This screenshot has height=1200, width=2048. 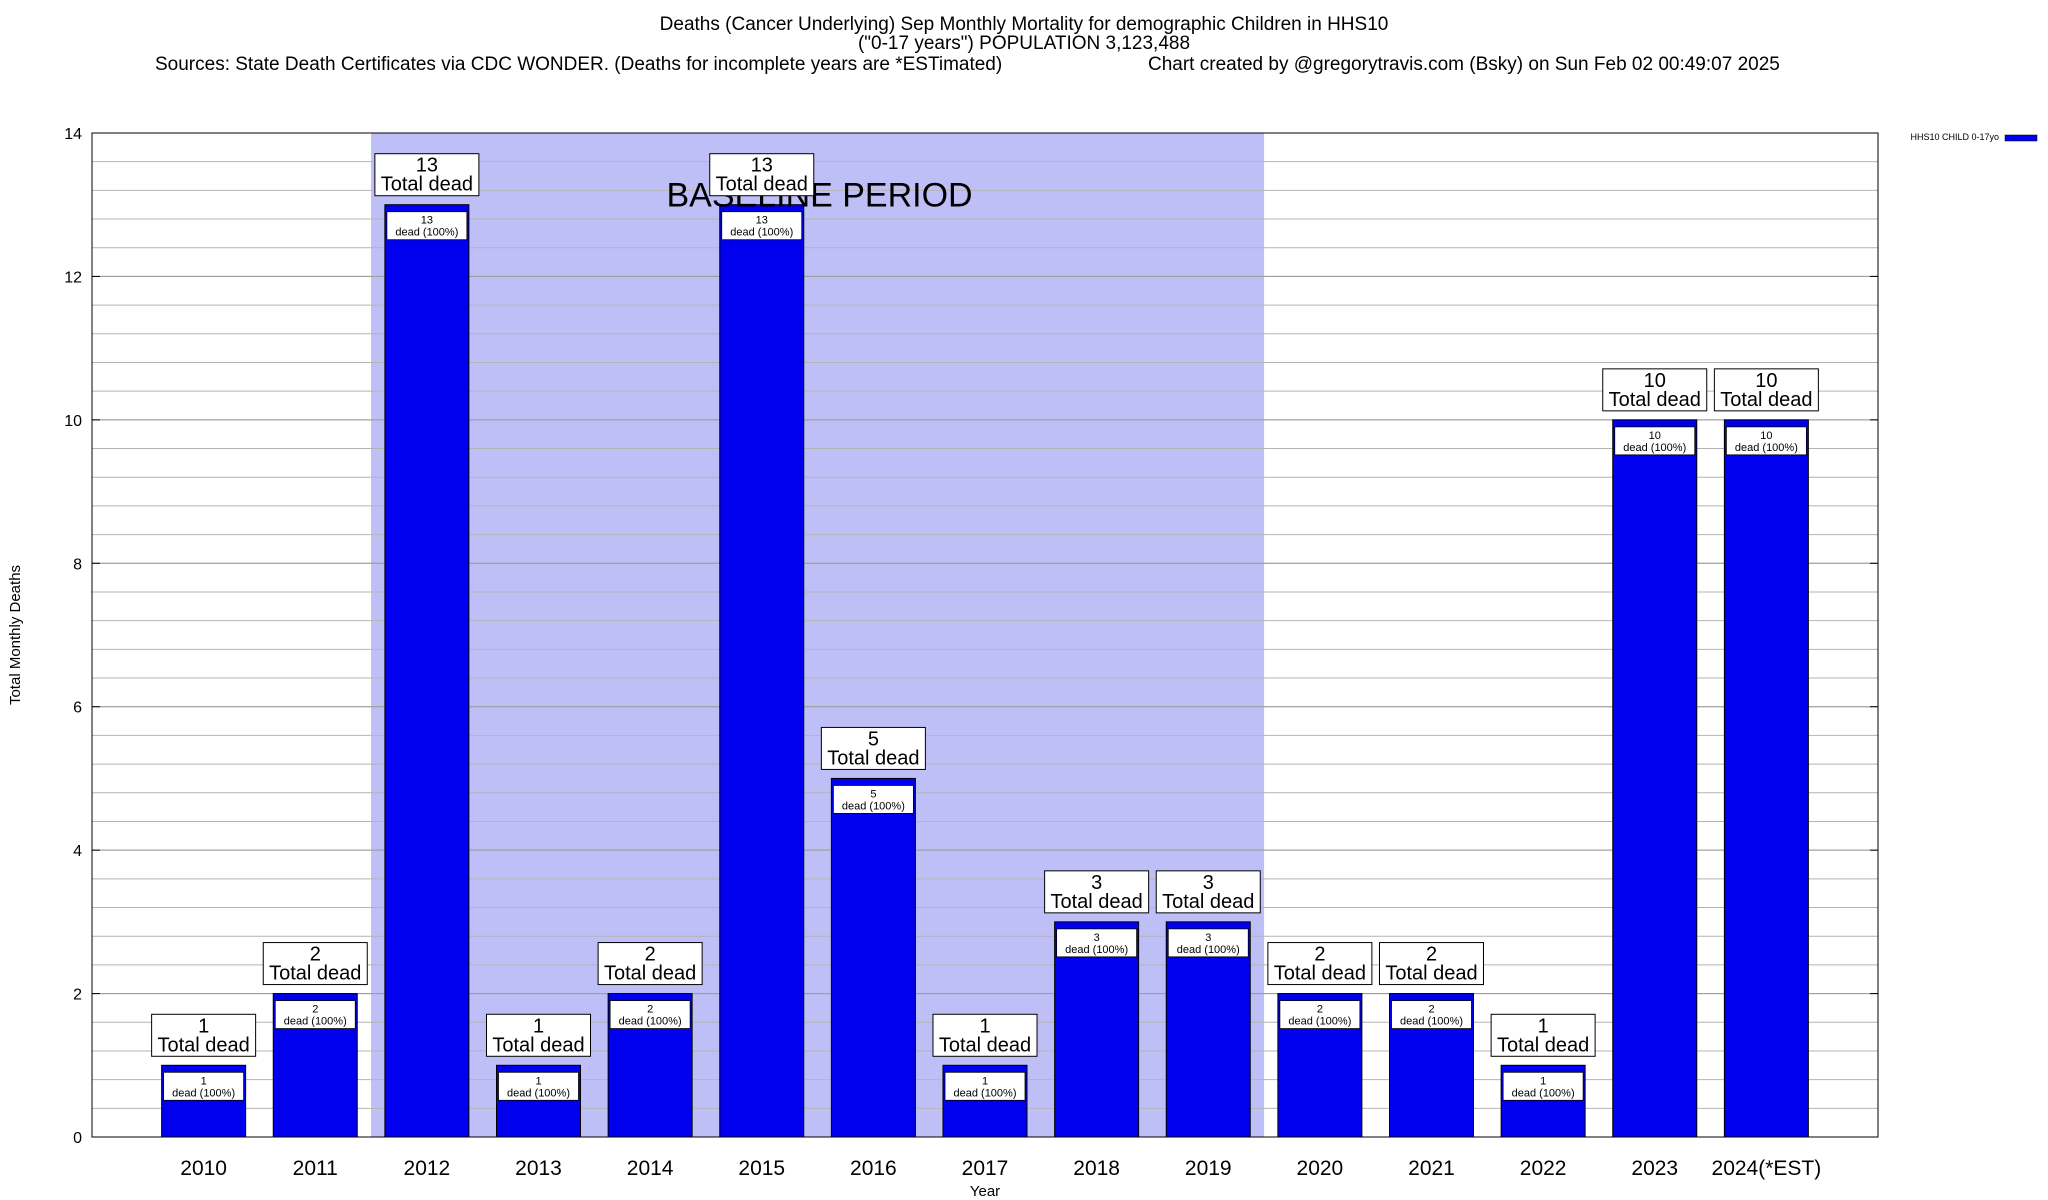 I want to click on x-tick-label: 2012, so click(x=427, y=1168).